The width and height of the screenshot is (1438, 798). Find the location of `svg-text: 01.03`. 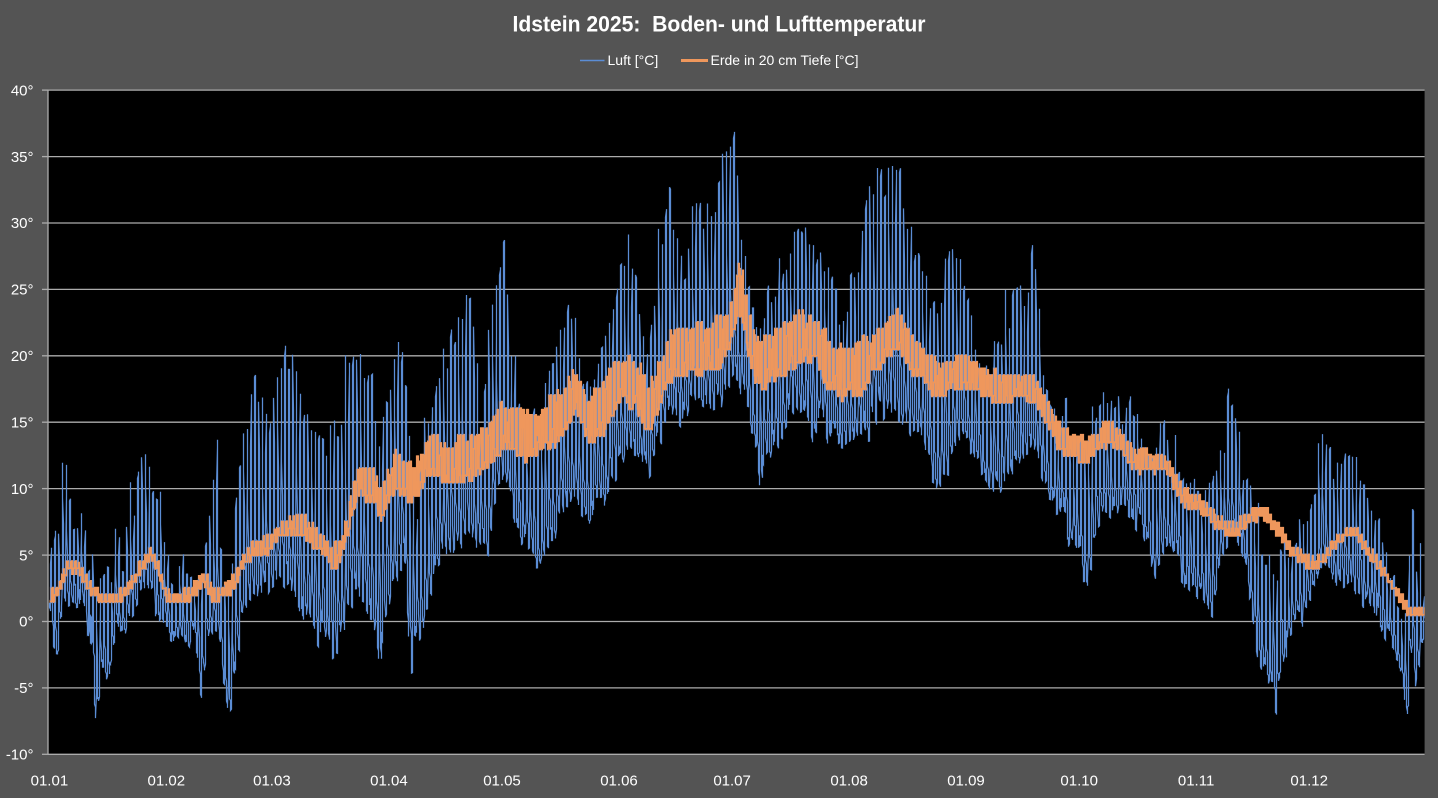

svg-text: 01.03 is located at coordinates (272, 781).